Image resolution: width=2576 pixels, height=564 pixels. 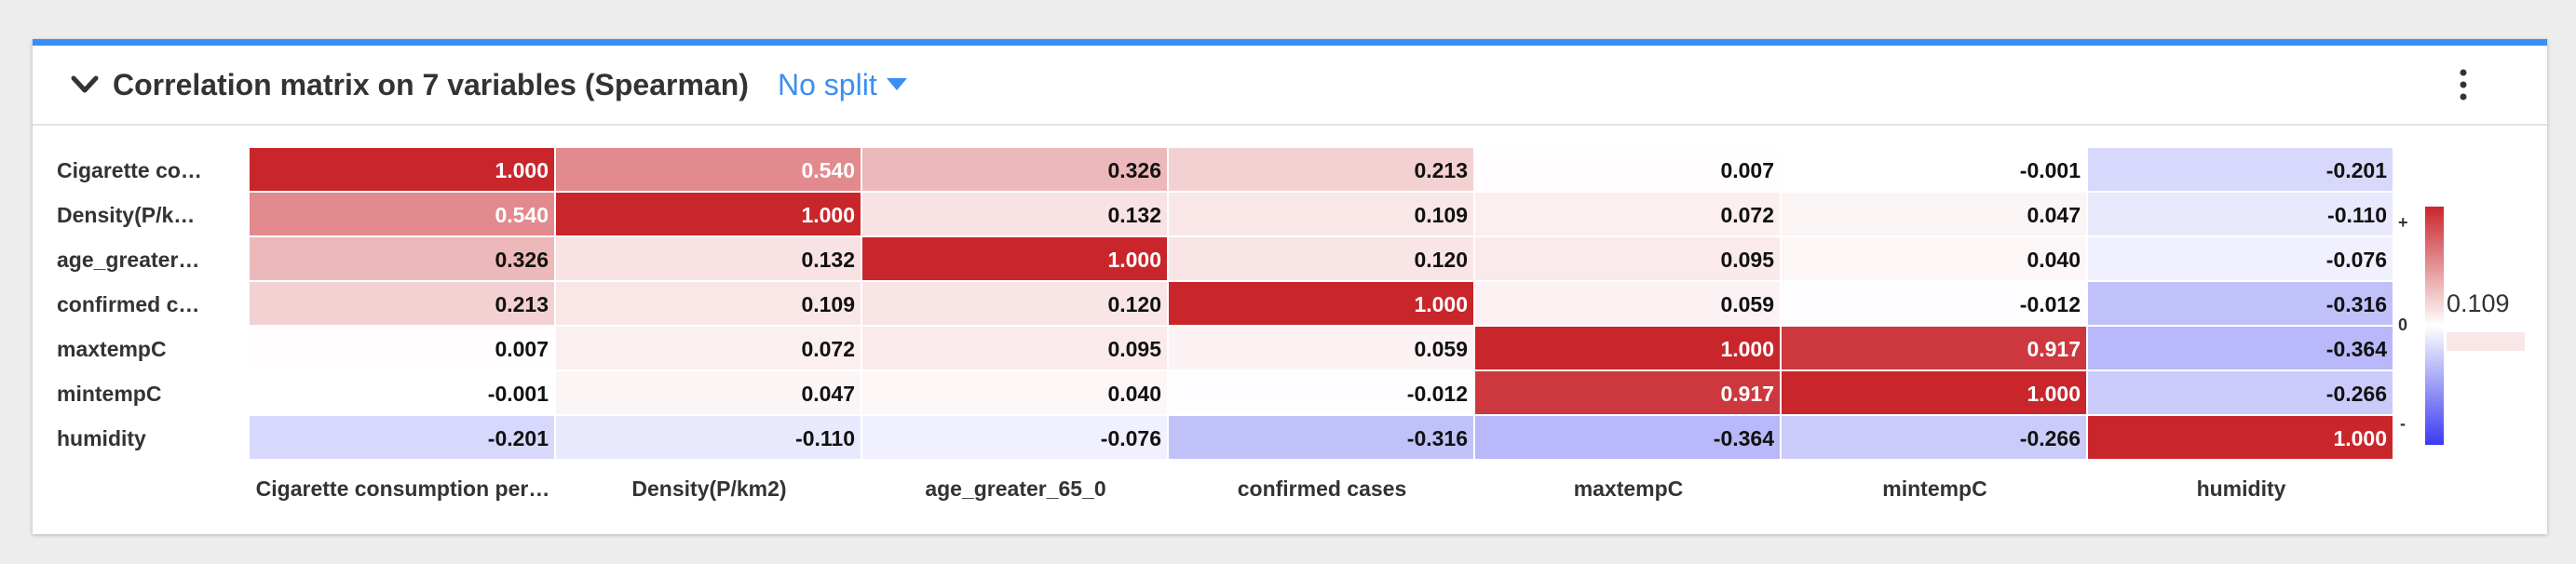 I want to click on legend-minus-label: -, so click(x=2403, y=424).